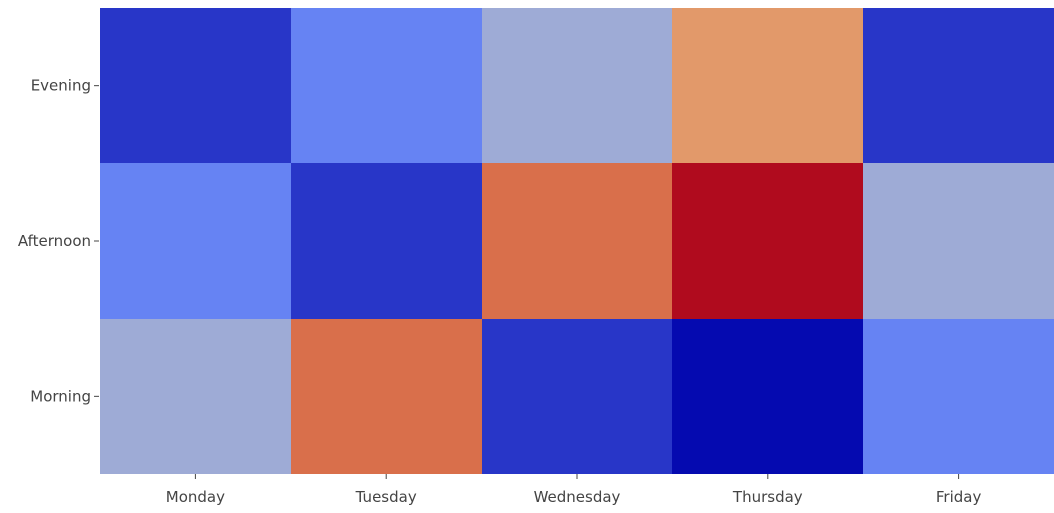 Image resolution: width=1054 pixels, height=513 pixels. Describe the element at coordinates (958, 241) in the screenshot. I see `heatmap-cell-afternoon-friday` at that location.